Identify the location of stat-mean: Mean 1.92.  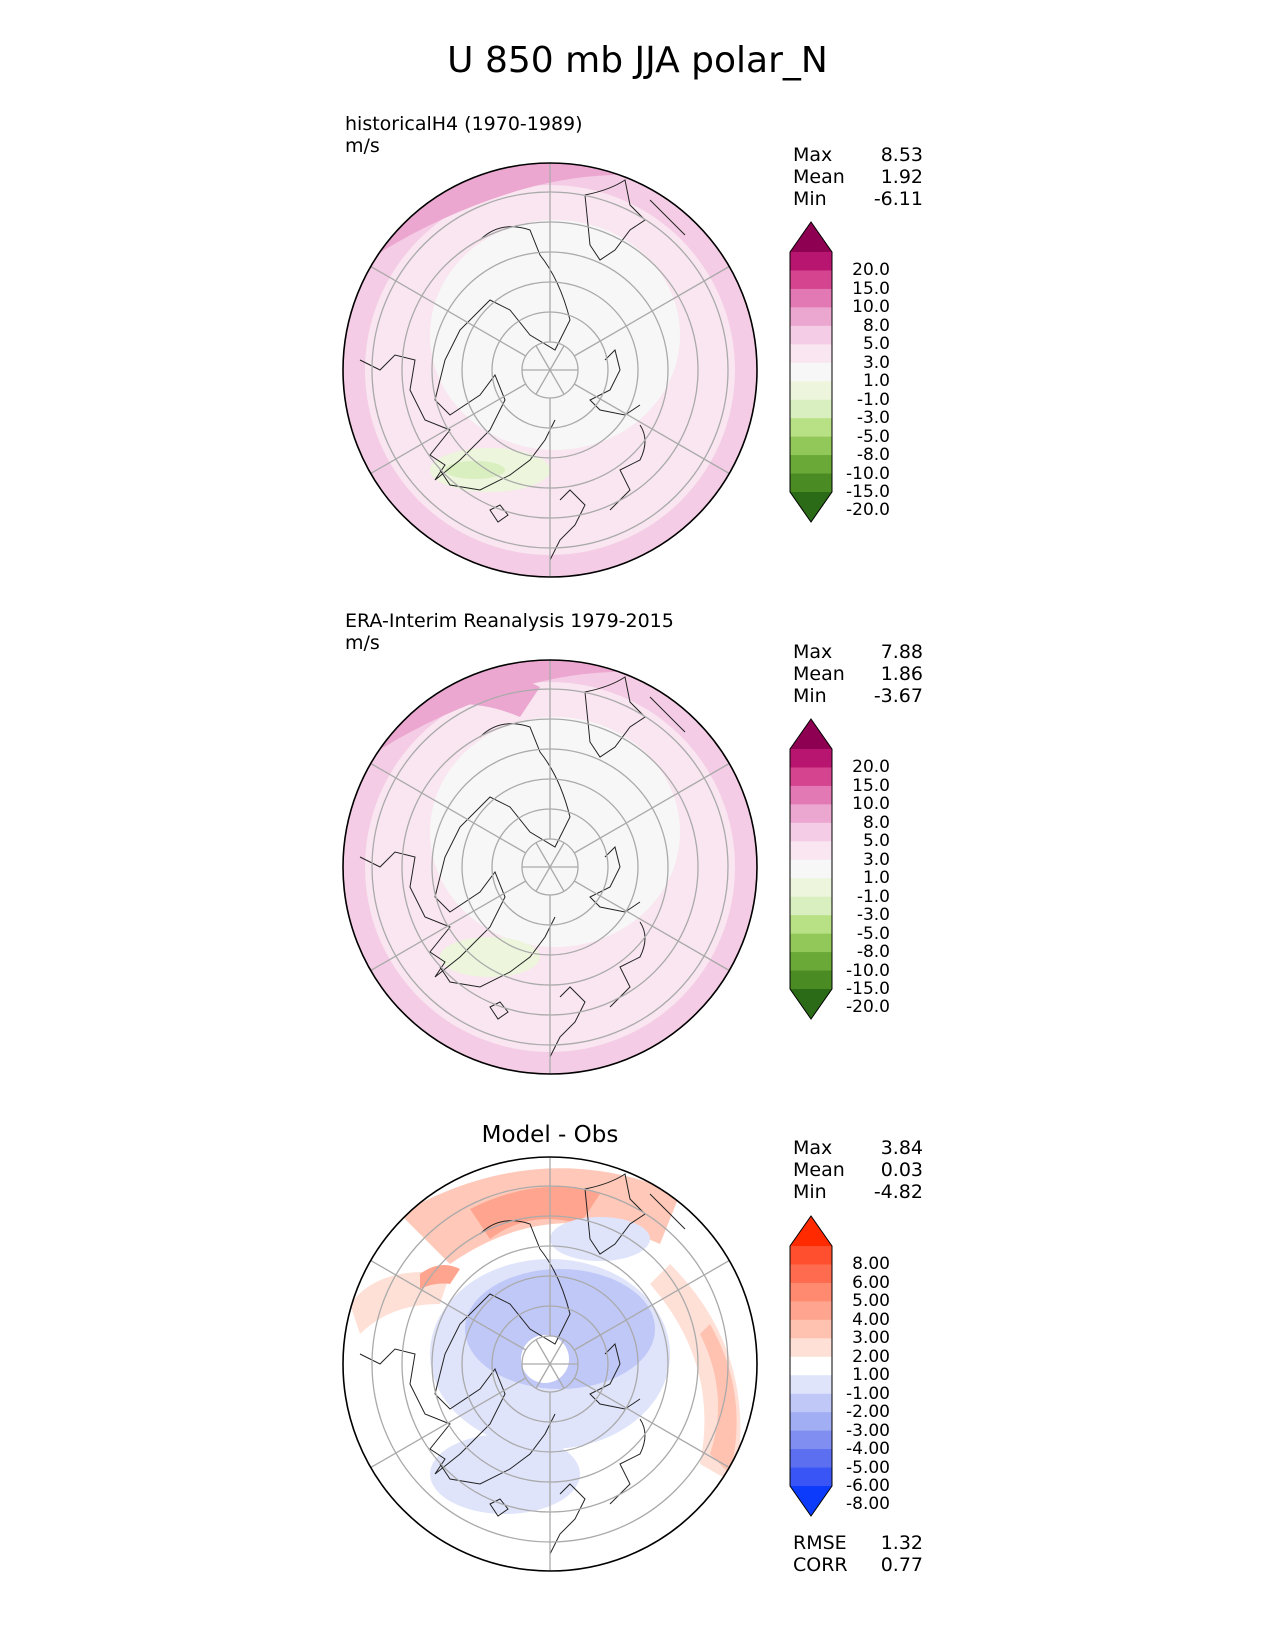
(858, 177).